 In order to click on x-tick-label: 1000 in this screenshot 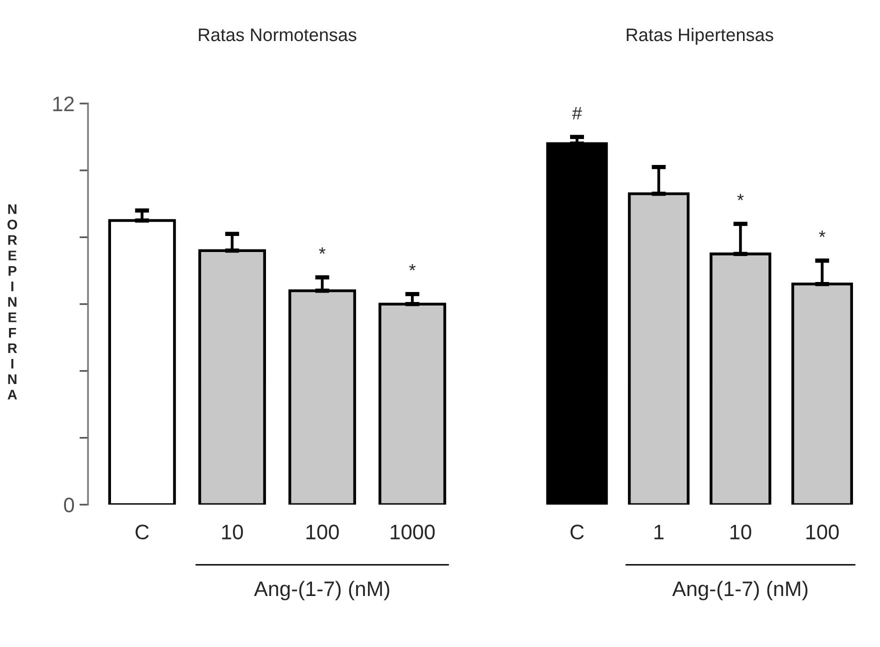, I will do `click(412, 532)`.